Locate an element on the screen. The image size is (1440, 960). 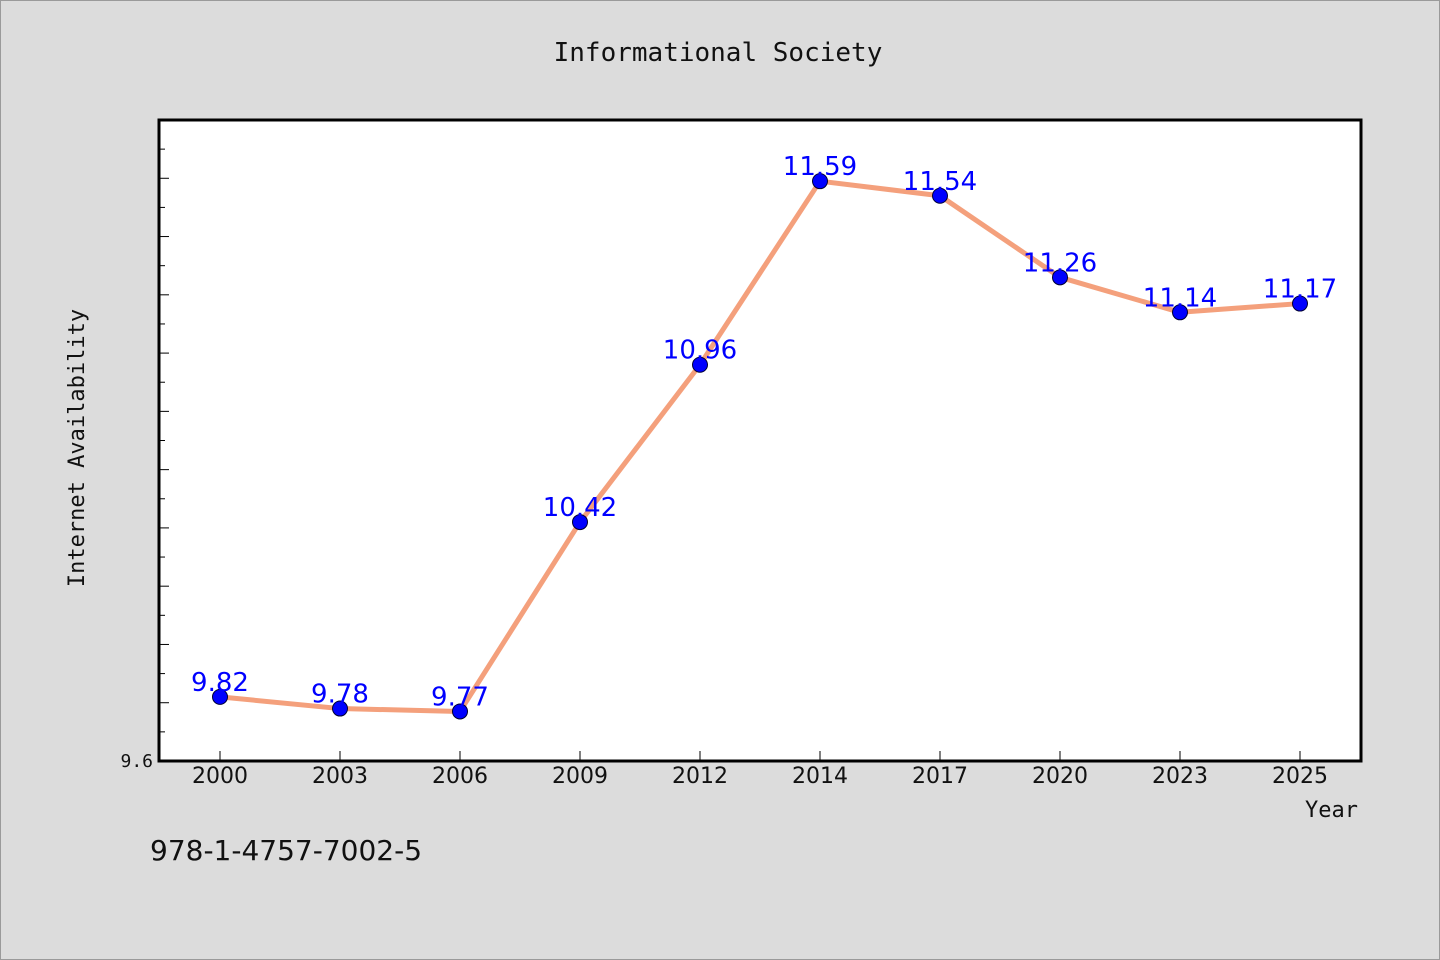
isbn-text: 978-1-4757-7002-5 is located at coordinates (286, 850).